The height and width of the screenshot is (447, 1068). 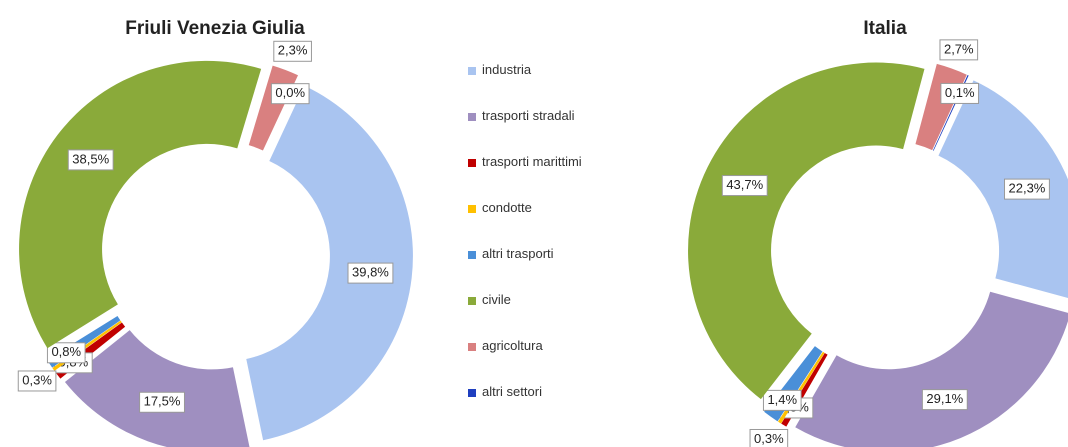 I want to click on data-label: 43,7%, so click(x=744, y=184).